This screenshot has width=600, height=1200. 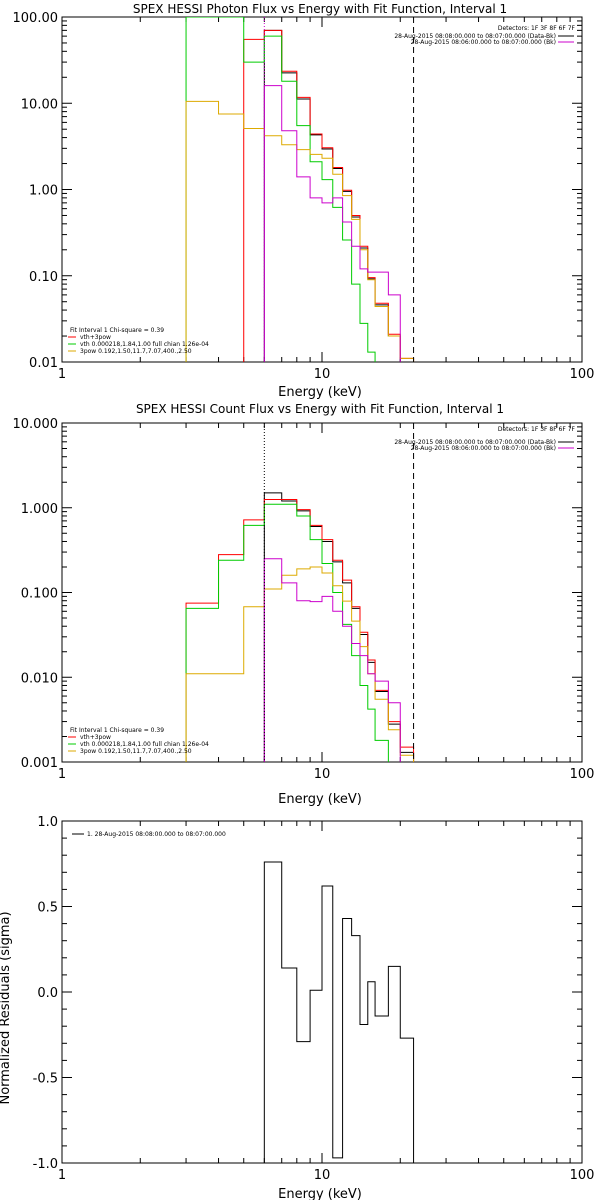 I want to click on count-flux-x-tick-label: 10, so click(x=322, y=774).